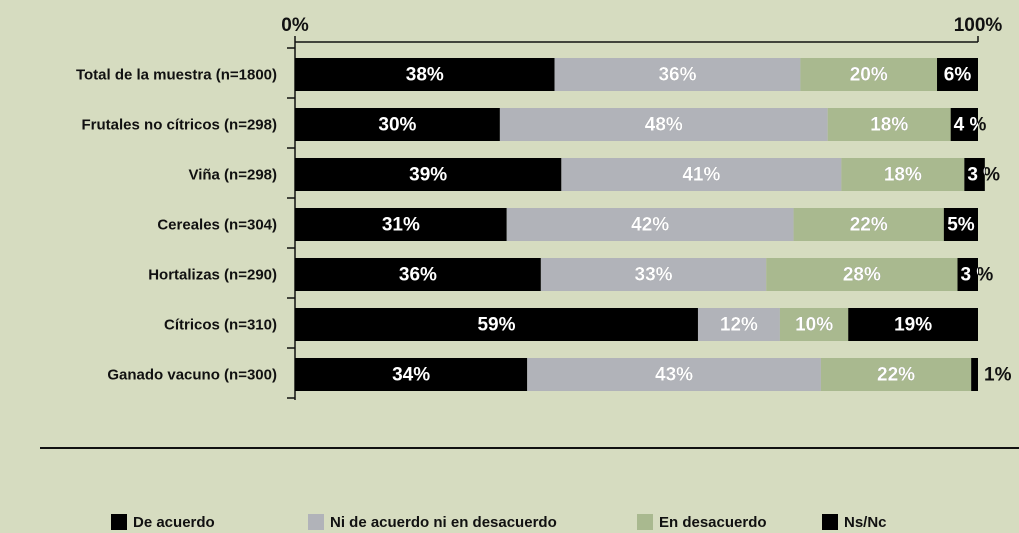 The image size is (1019, 533). Describe the element at coordinates (217, 224) in the screenshot. I see `category-label: Cereales (n=304)` at that location.